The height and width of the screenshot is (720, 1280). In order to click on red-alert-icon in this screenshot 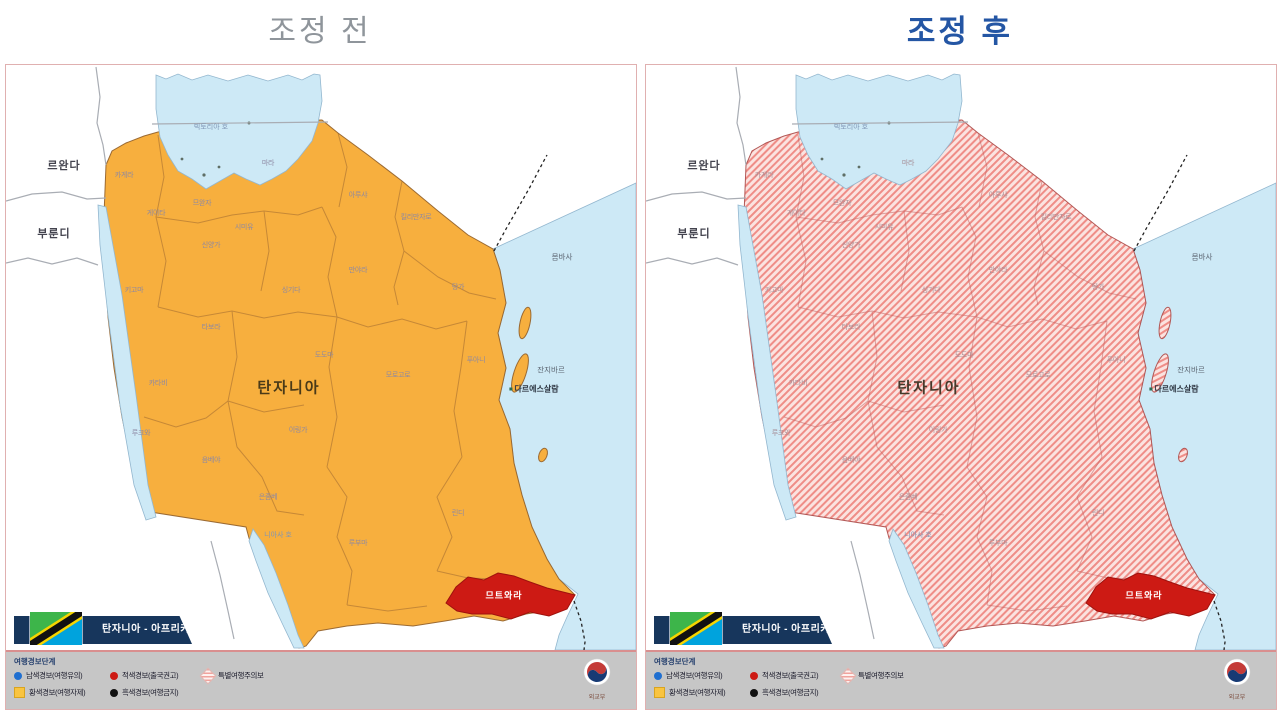, I will do `click(114, 675)`.